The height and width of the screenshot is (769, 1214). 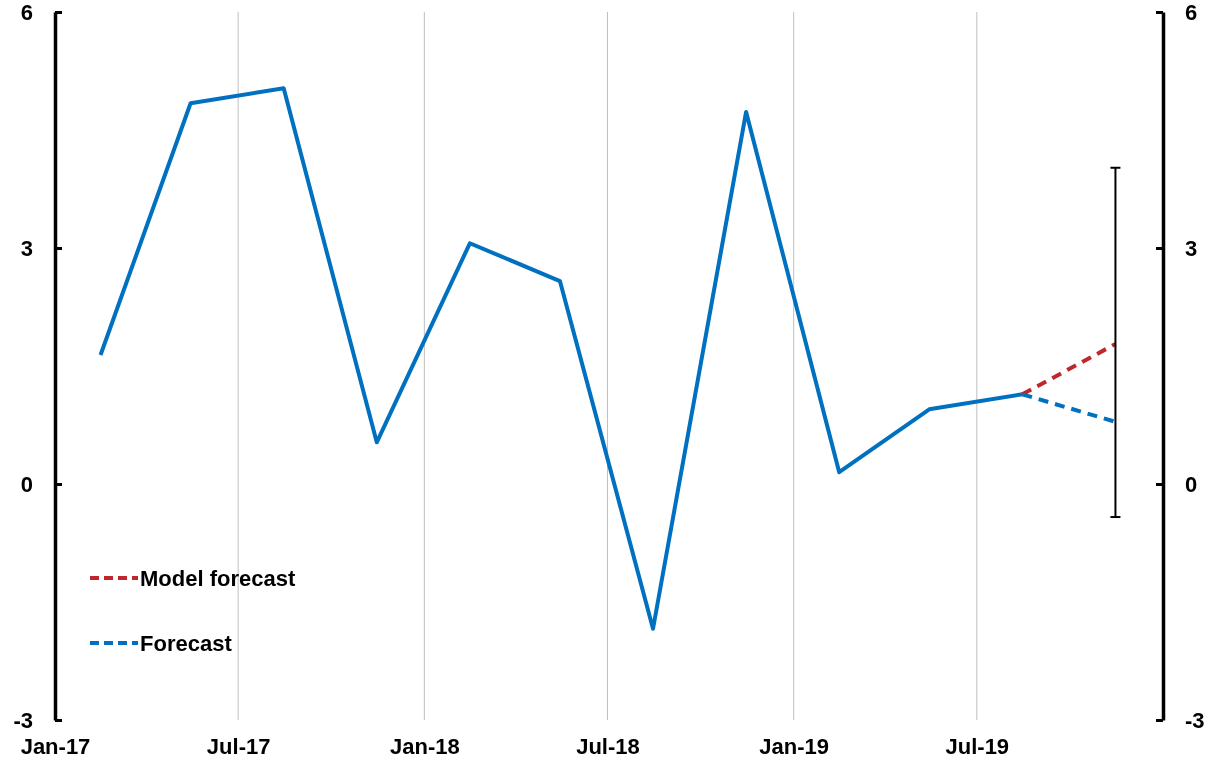 What do you see at coordinates (26, 484) in the screenshot?
I see `y-tick-label: 0` at bounding box center [26, 484].